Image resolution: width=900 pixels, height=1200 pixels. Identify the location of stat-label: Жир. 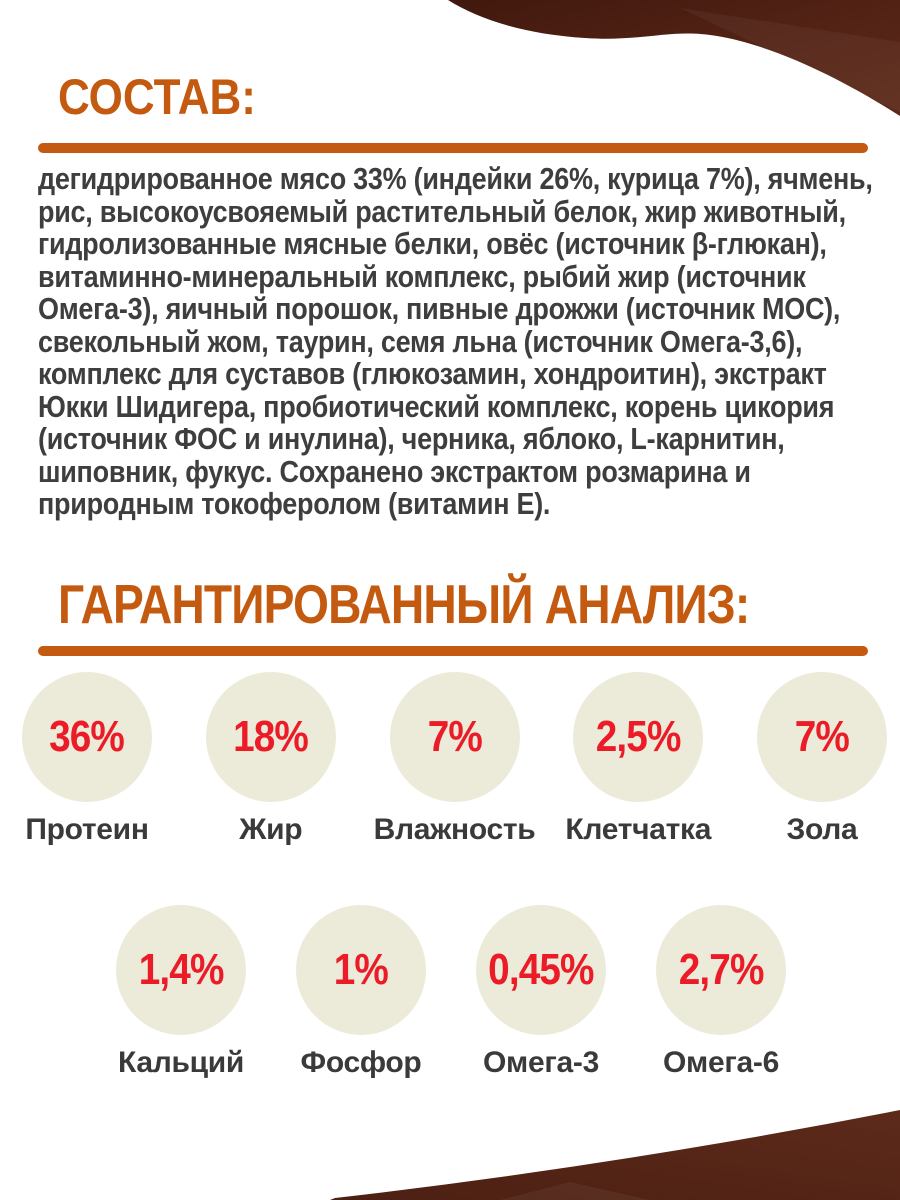
(271, 829).